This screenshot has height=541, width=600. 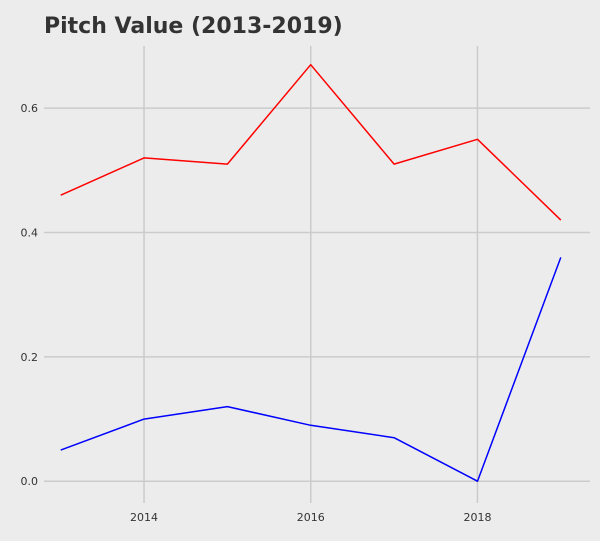 I want to click on y-tick-labels: 0.0 0.2 0.4 0.6, so click(x=30, y=295).